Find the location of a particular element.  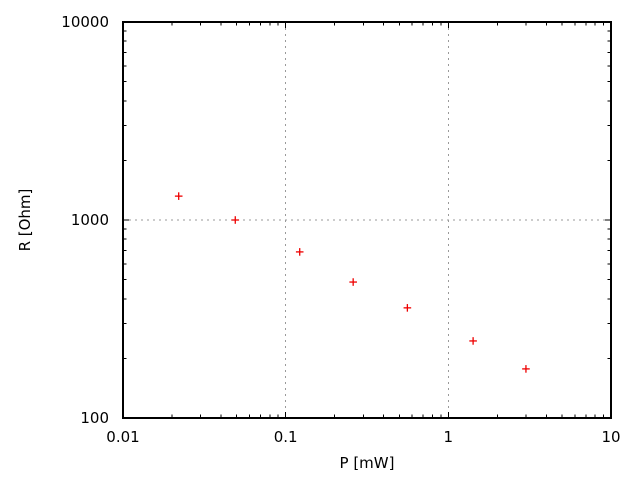

y-tick-label: 10000 is located at coordinates (85, 22).